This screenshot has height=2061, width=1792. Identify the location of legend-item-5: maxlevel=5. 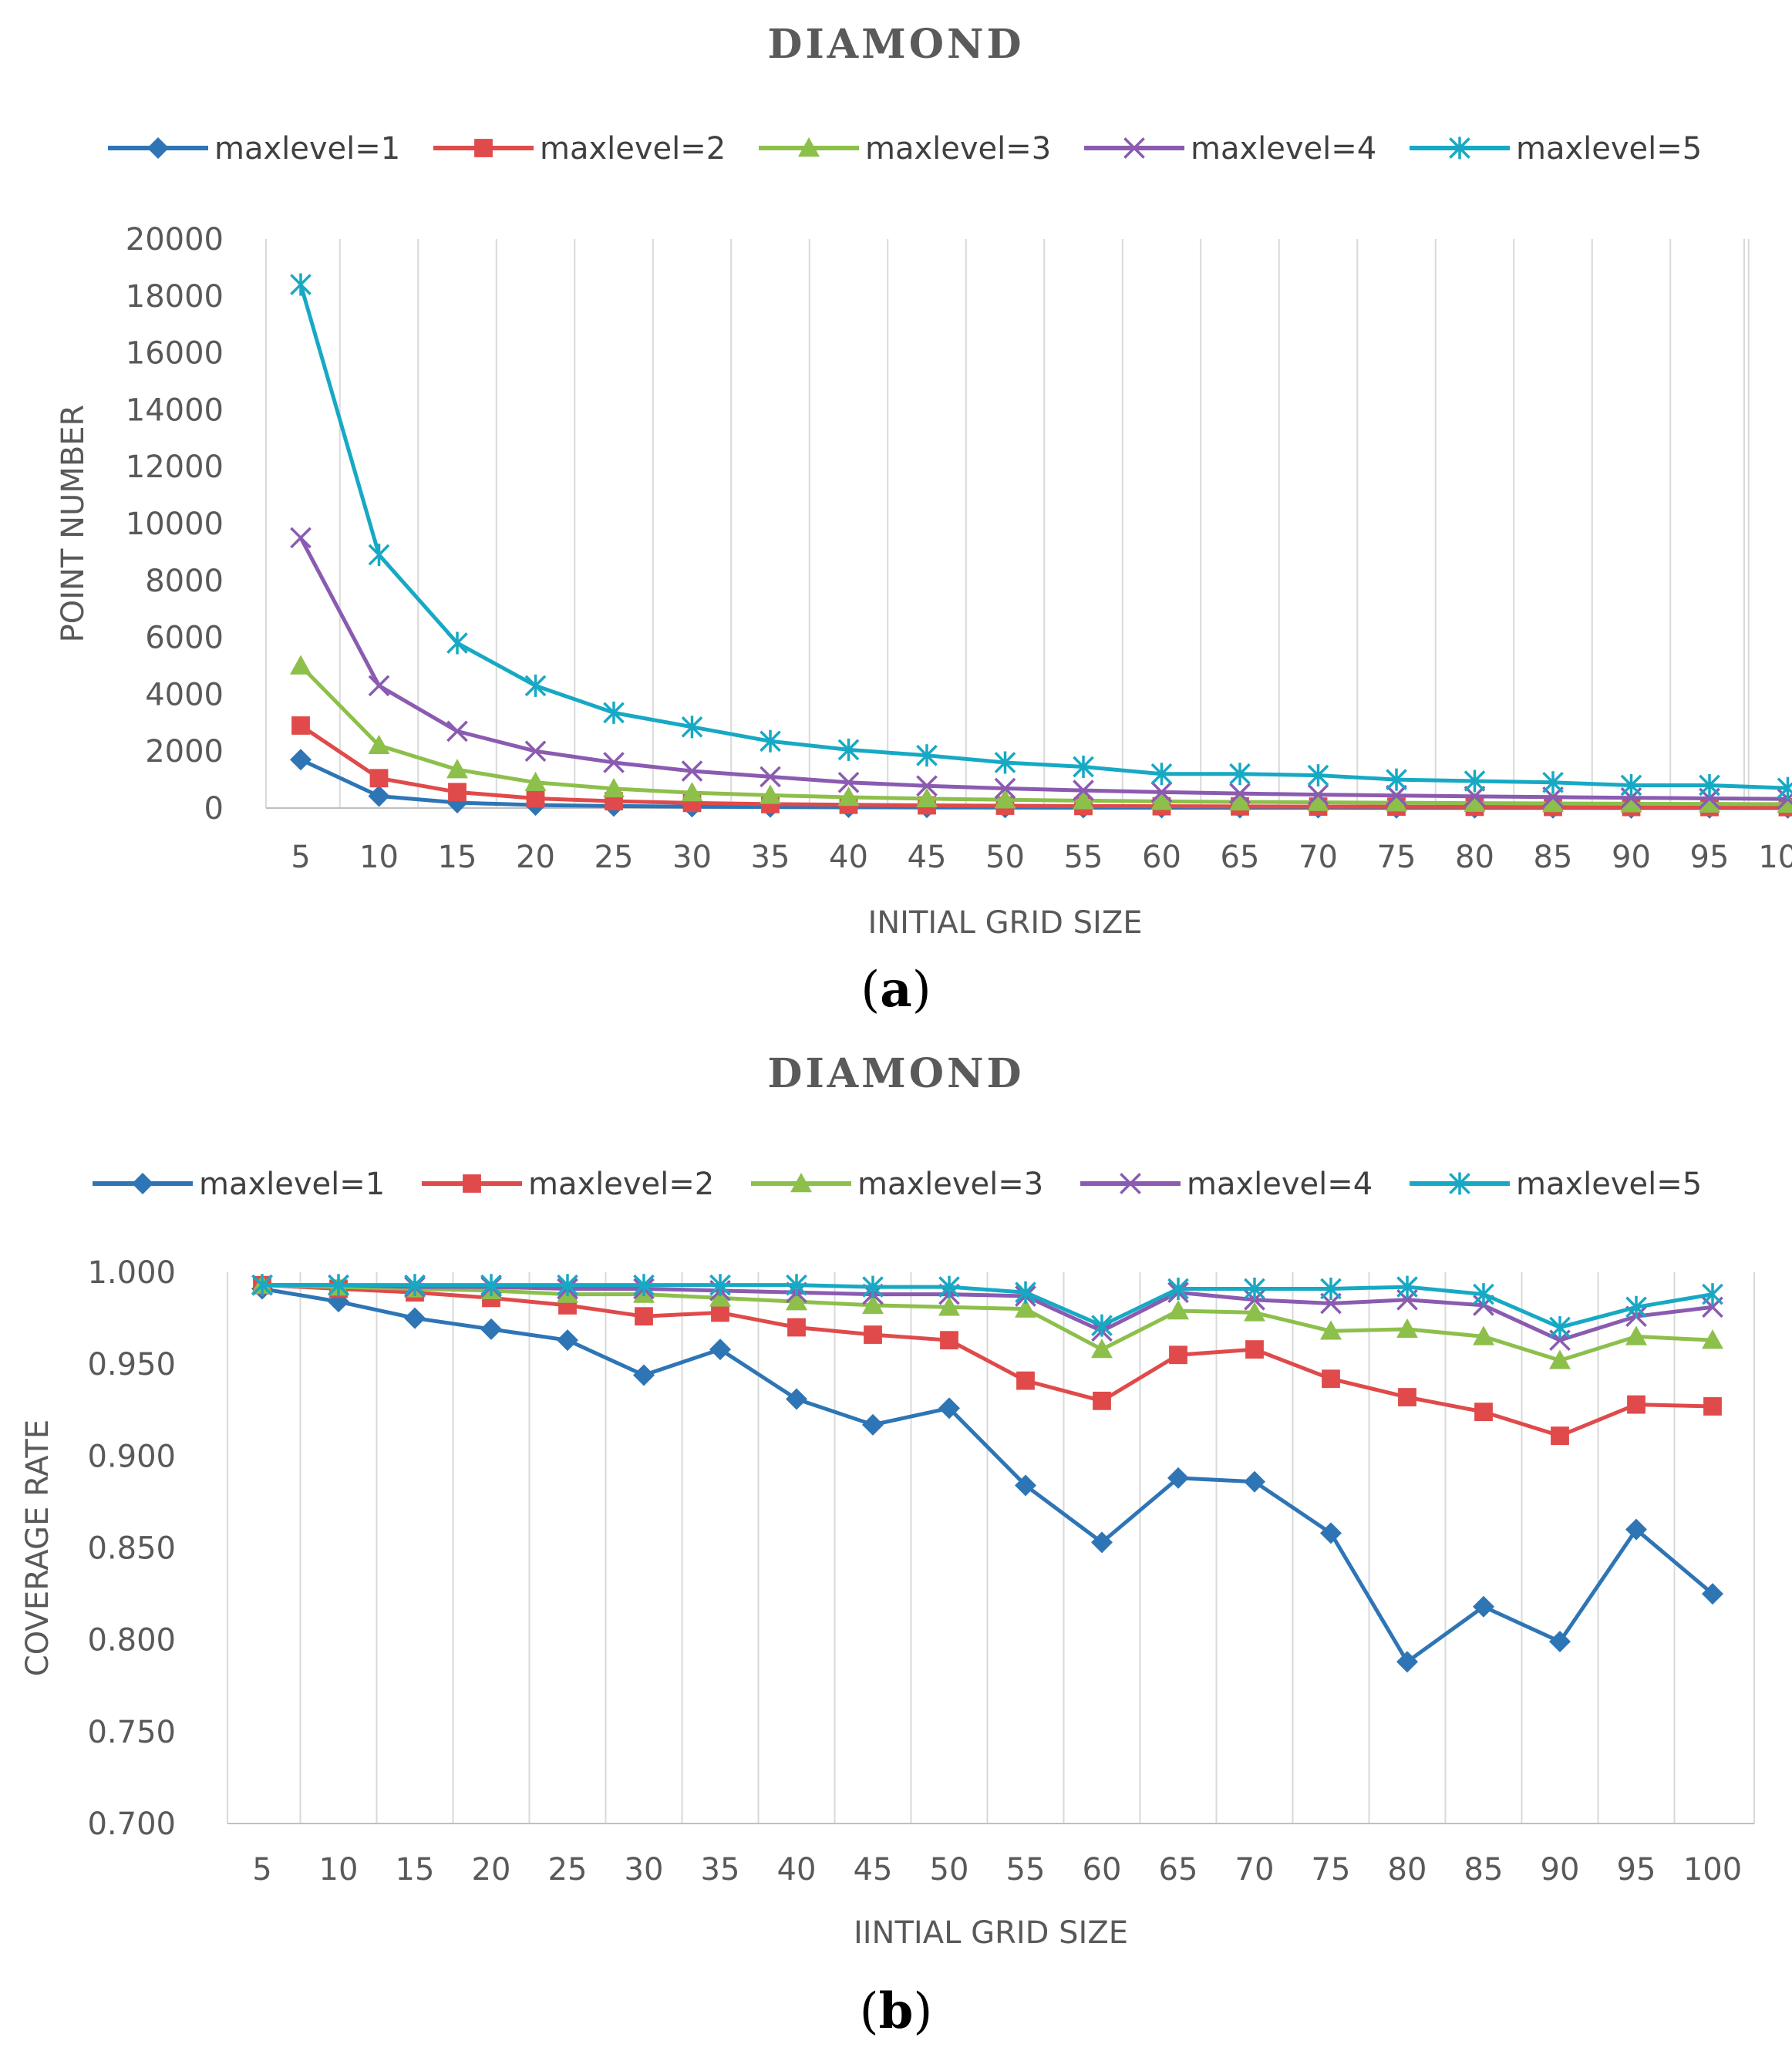
(1556, 149).